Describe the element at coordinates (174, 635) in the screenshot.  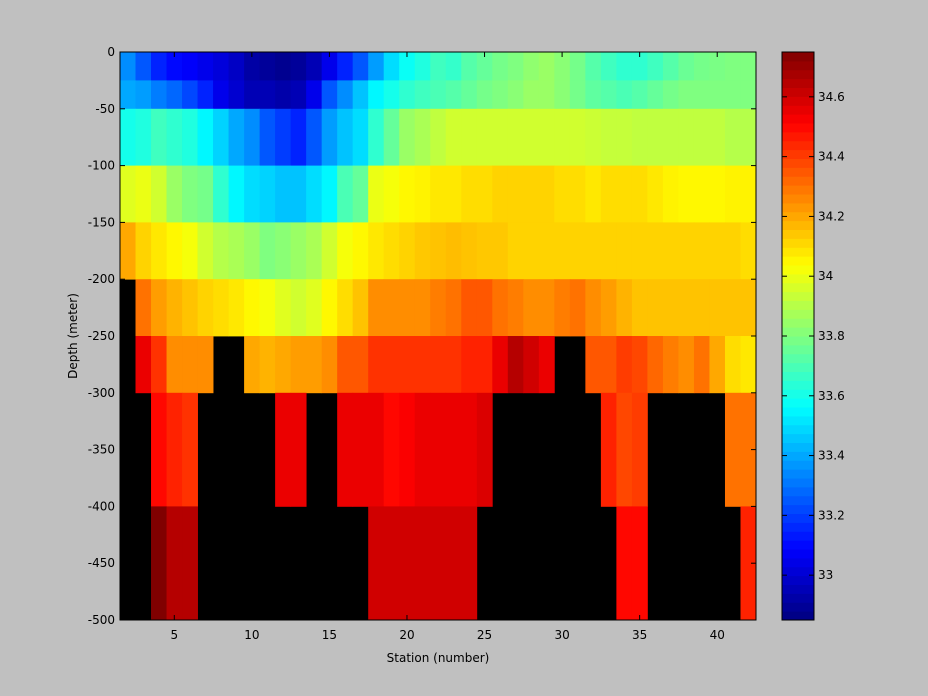
I see `x-tick-label: 5` at that location.